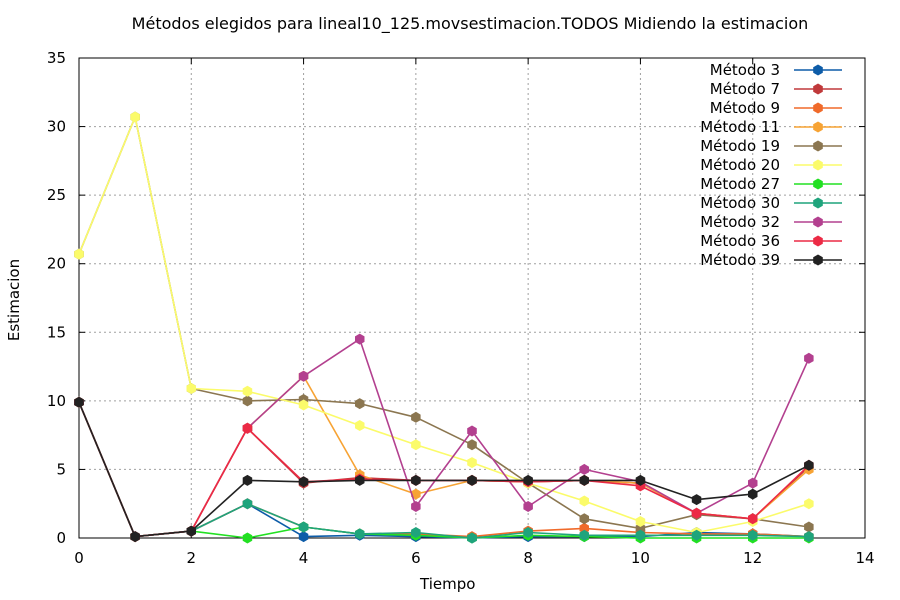 The width and height of the screenshot is (900, 600). What do you see at coordinates (740, 203) in the screenshot?
I see `legend-label: Método 30` at bounding box center [740, 203].